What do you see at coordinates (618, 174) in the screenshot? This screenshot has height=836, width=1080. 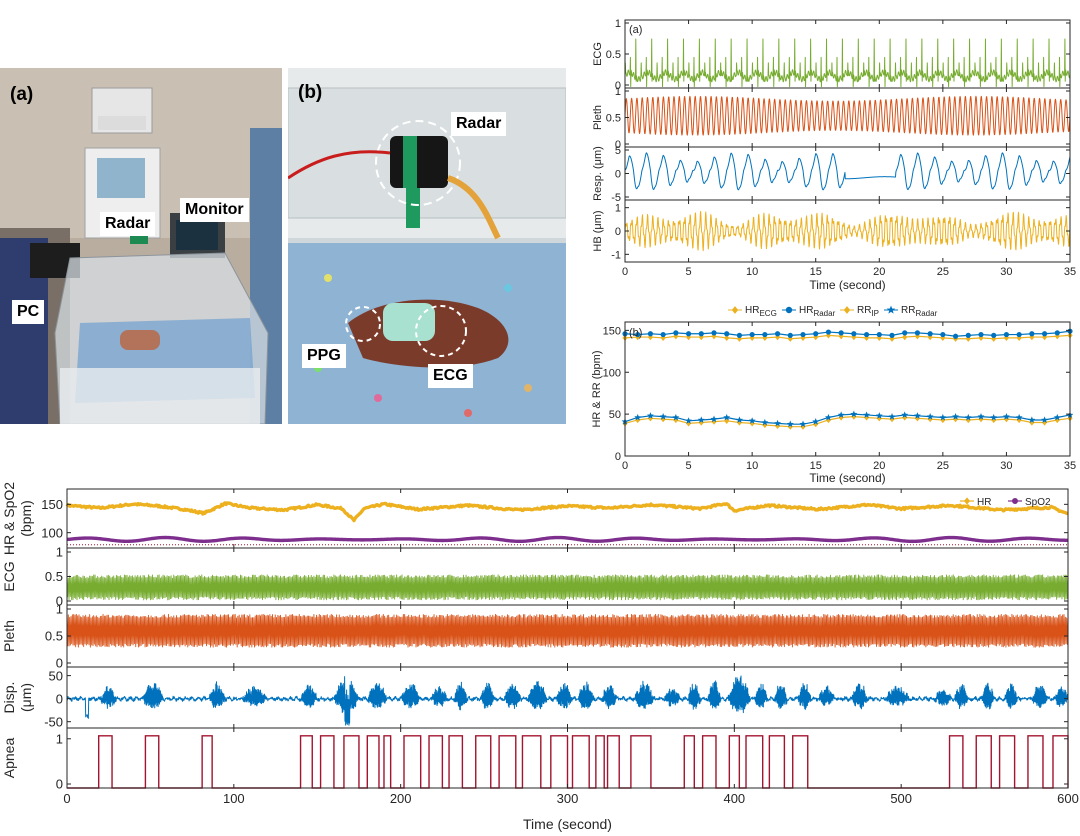 I see `chart-a-2-ytick-label: 0` at bounding box center [618, 174].